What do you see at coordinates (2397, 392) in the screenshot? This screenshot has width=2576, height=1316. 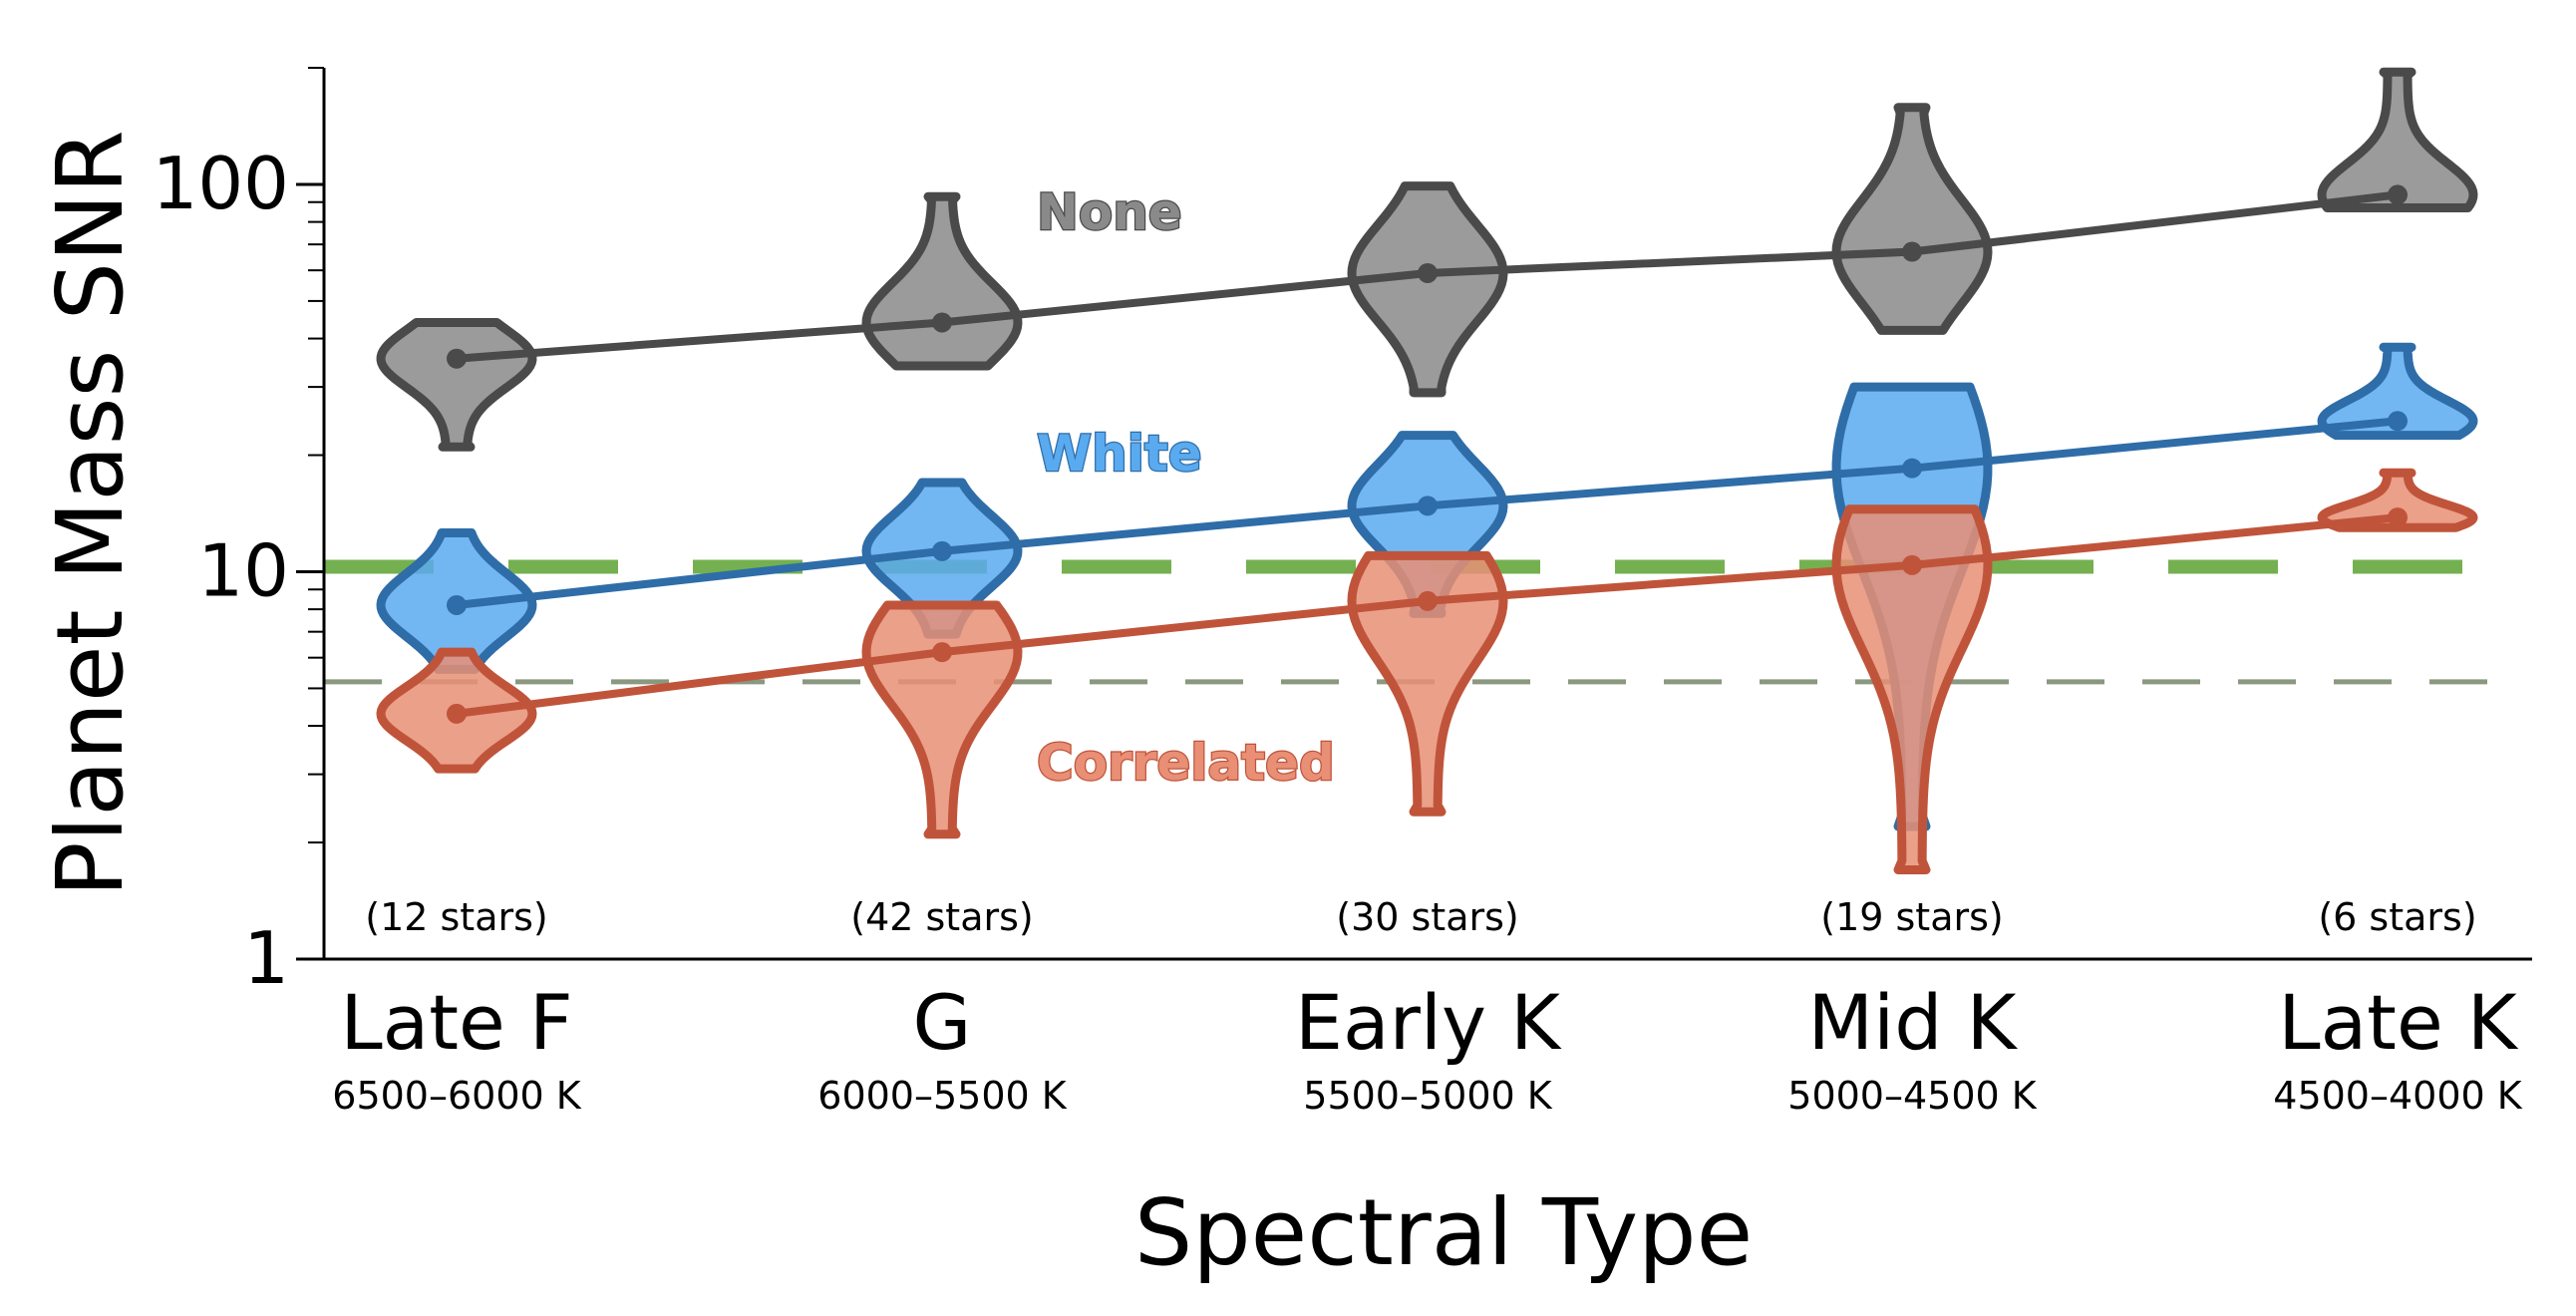 I see `violin-white` at bounding box center [2397, 392].